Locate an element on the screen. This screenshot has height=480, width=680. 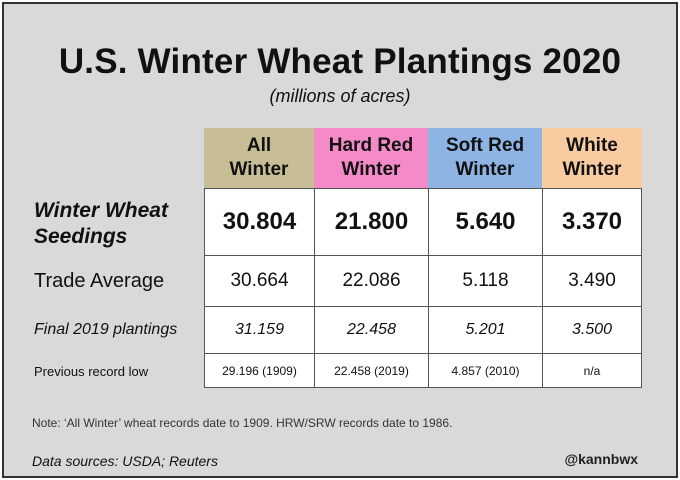
column-header-hard-red-winter: Hard Red Winter is located at coordinates (371, 158).